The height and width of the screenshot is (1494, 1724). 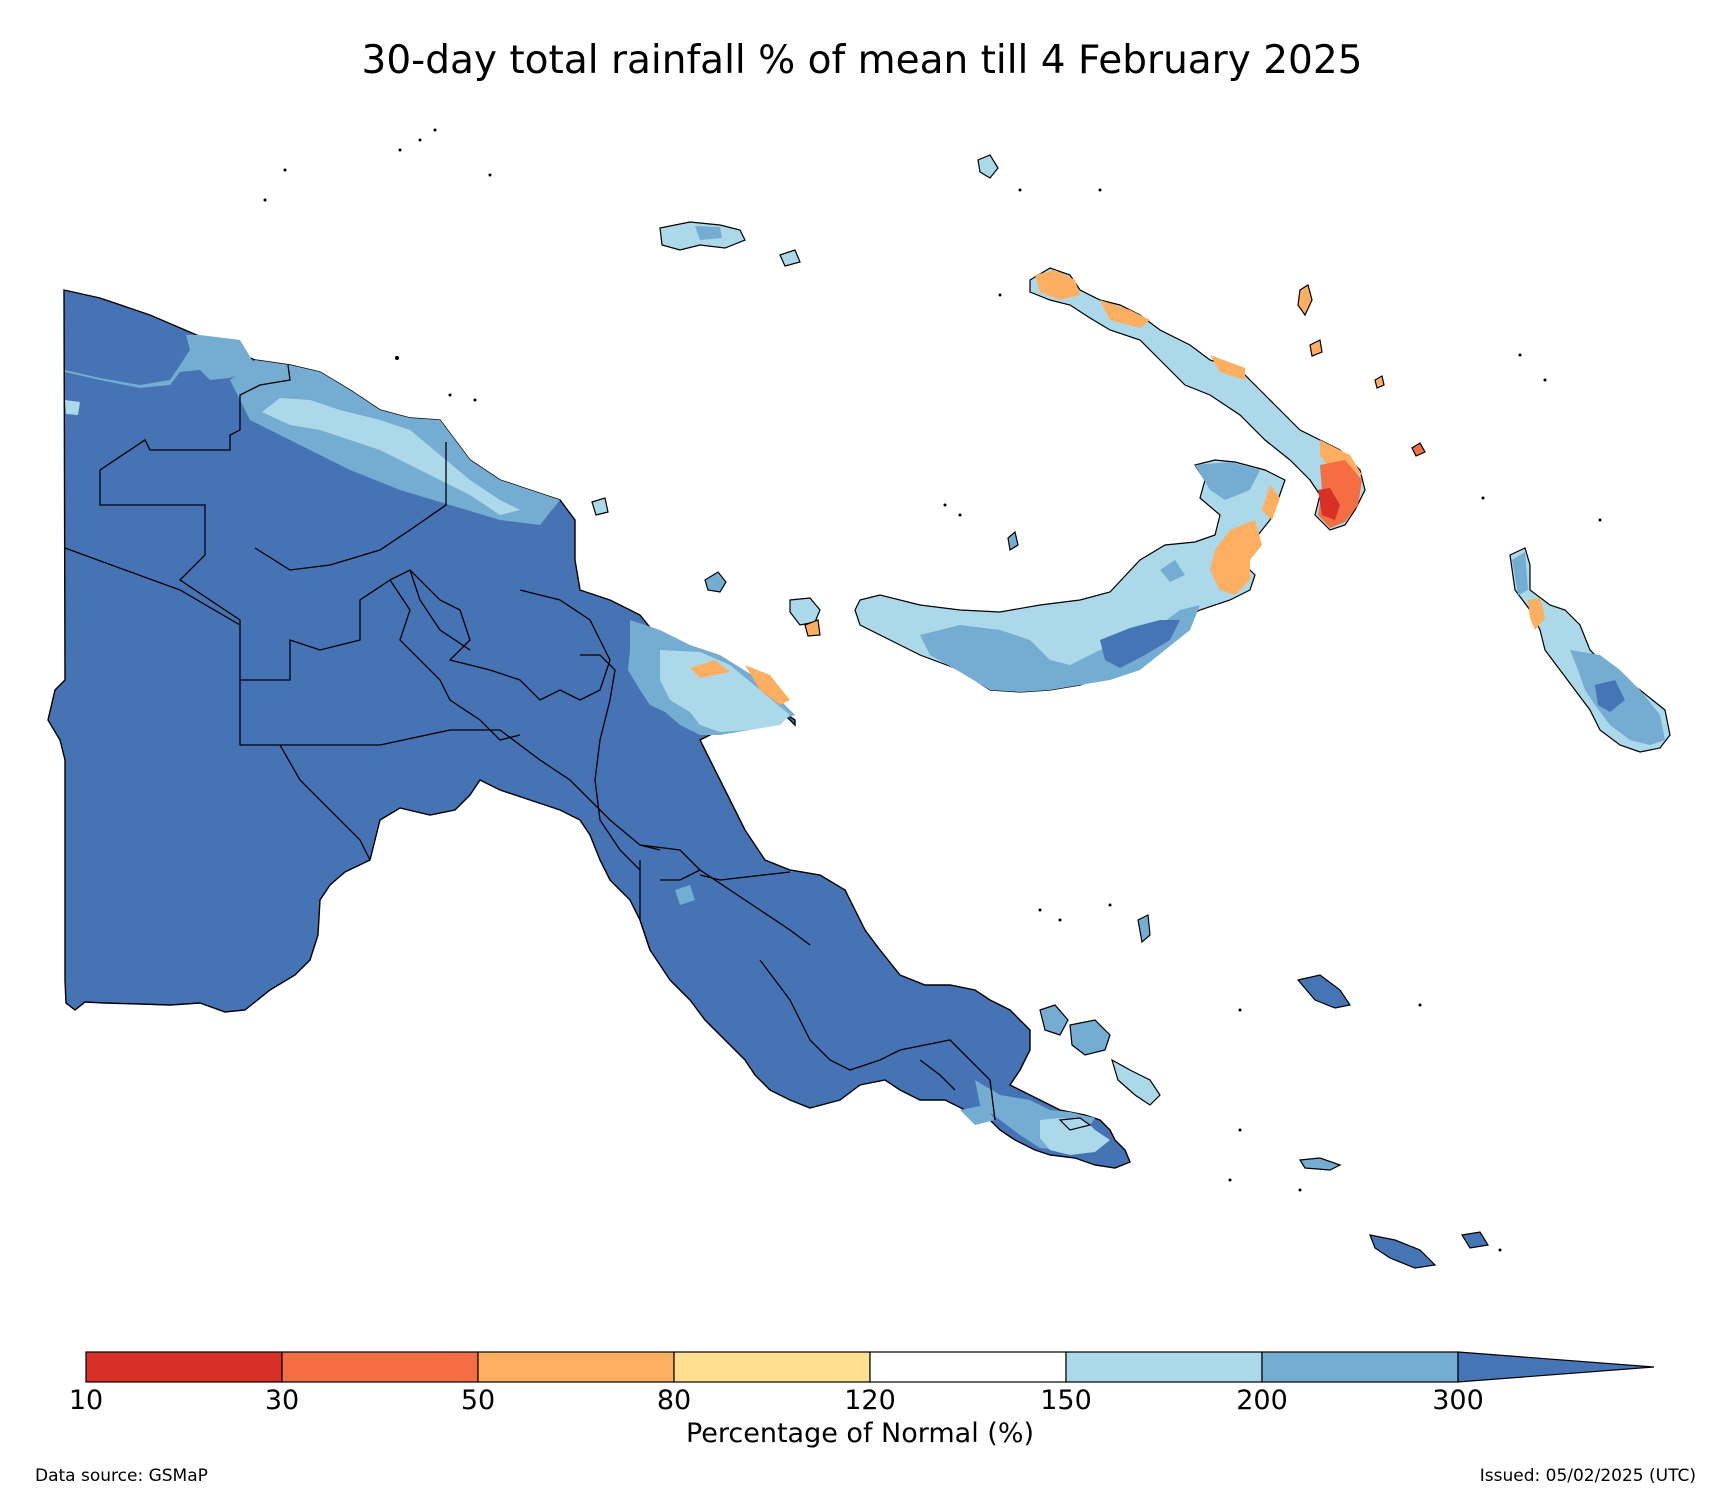 What do you see at coordinates (121, 1476) in the screenshot?
I see `data-source-text: Data source: GSMaP` at bounding box center [121, 1476].